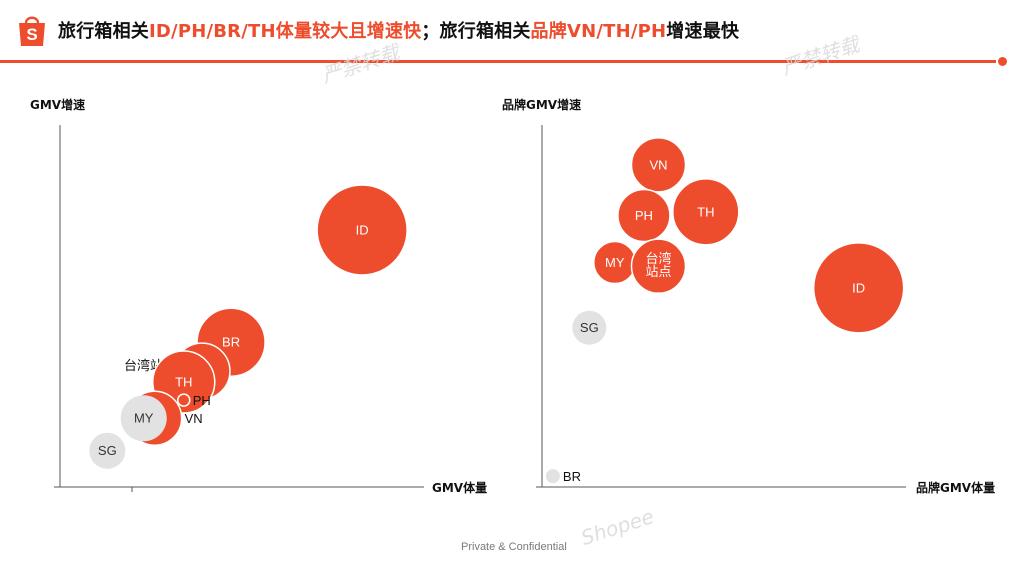 This screenshot has width=1024, height=576. I want to click on chart-2-label-br: BR, so click(572, 476).